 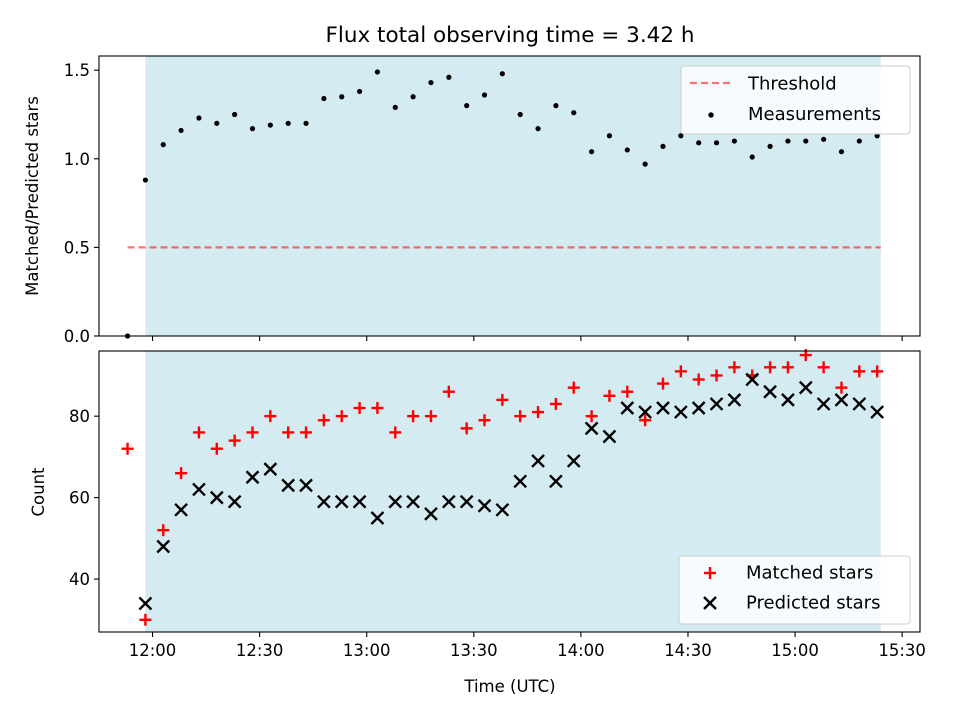 I want to click on top-legend: Threshold Measurements, so click(x=795, y=100).